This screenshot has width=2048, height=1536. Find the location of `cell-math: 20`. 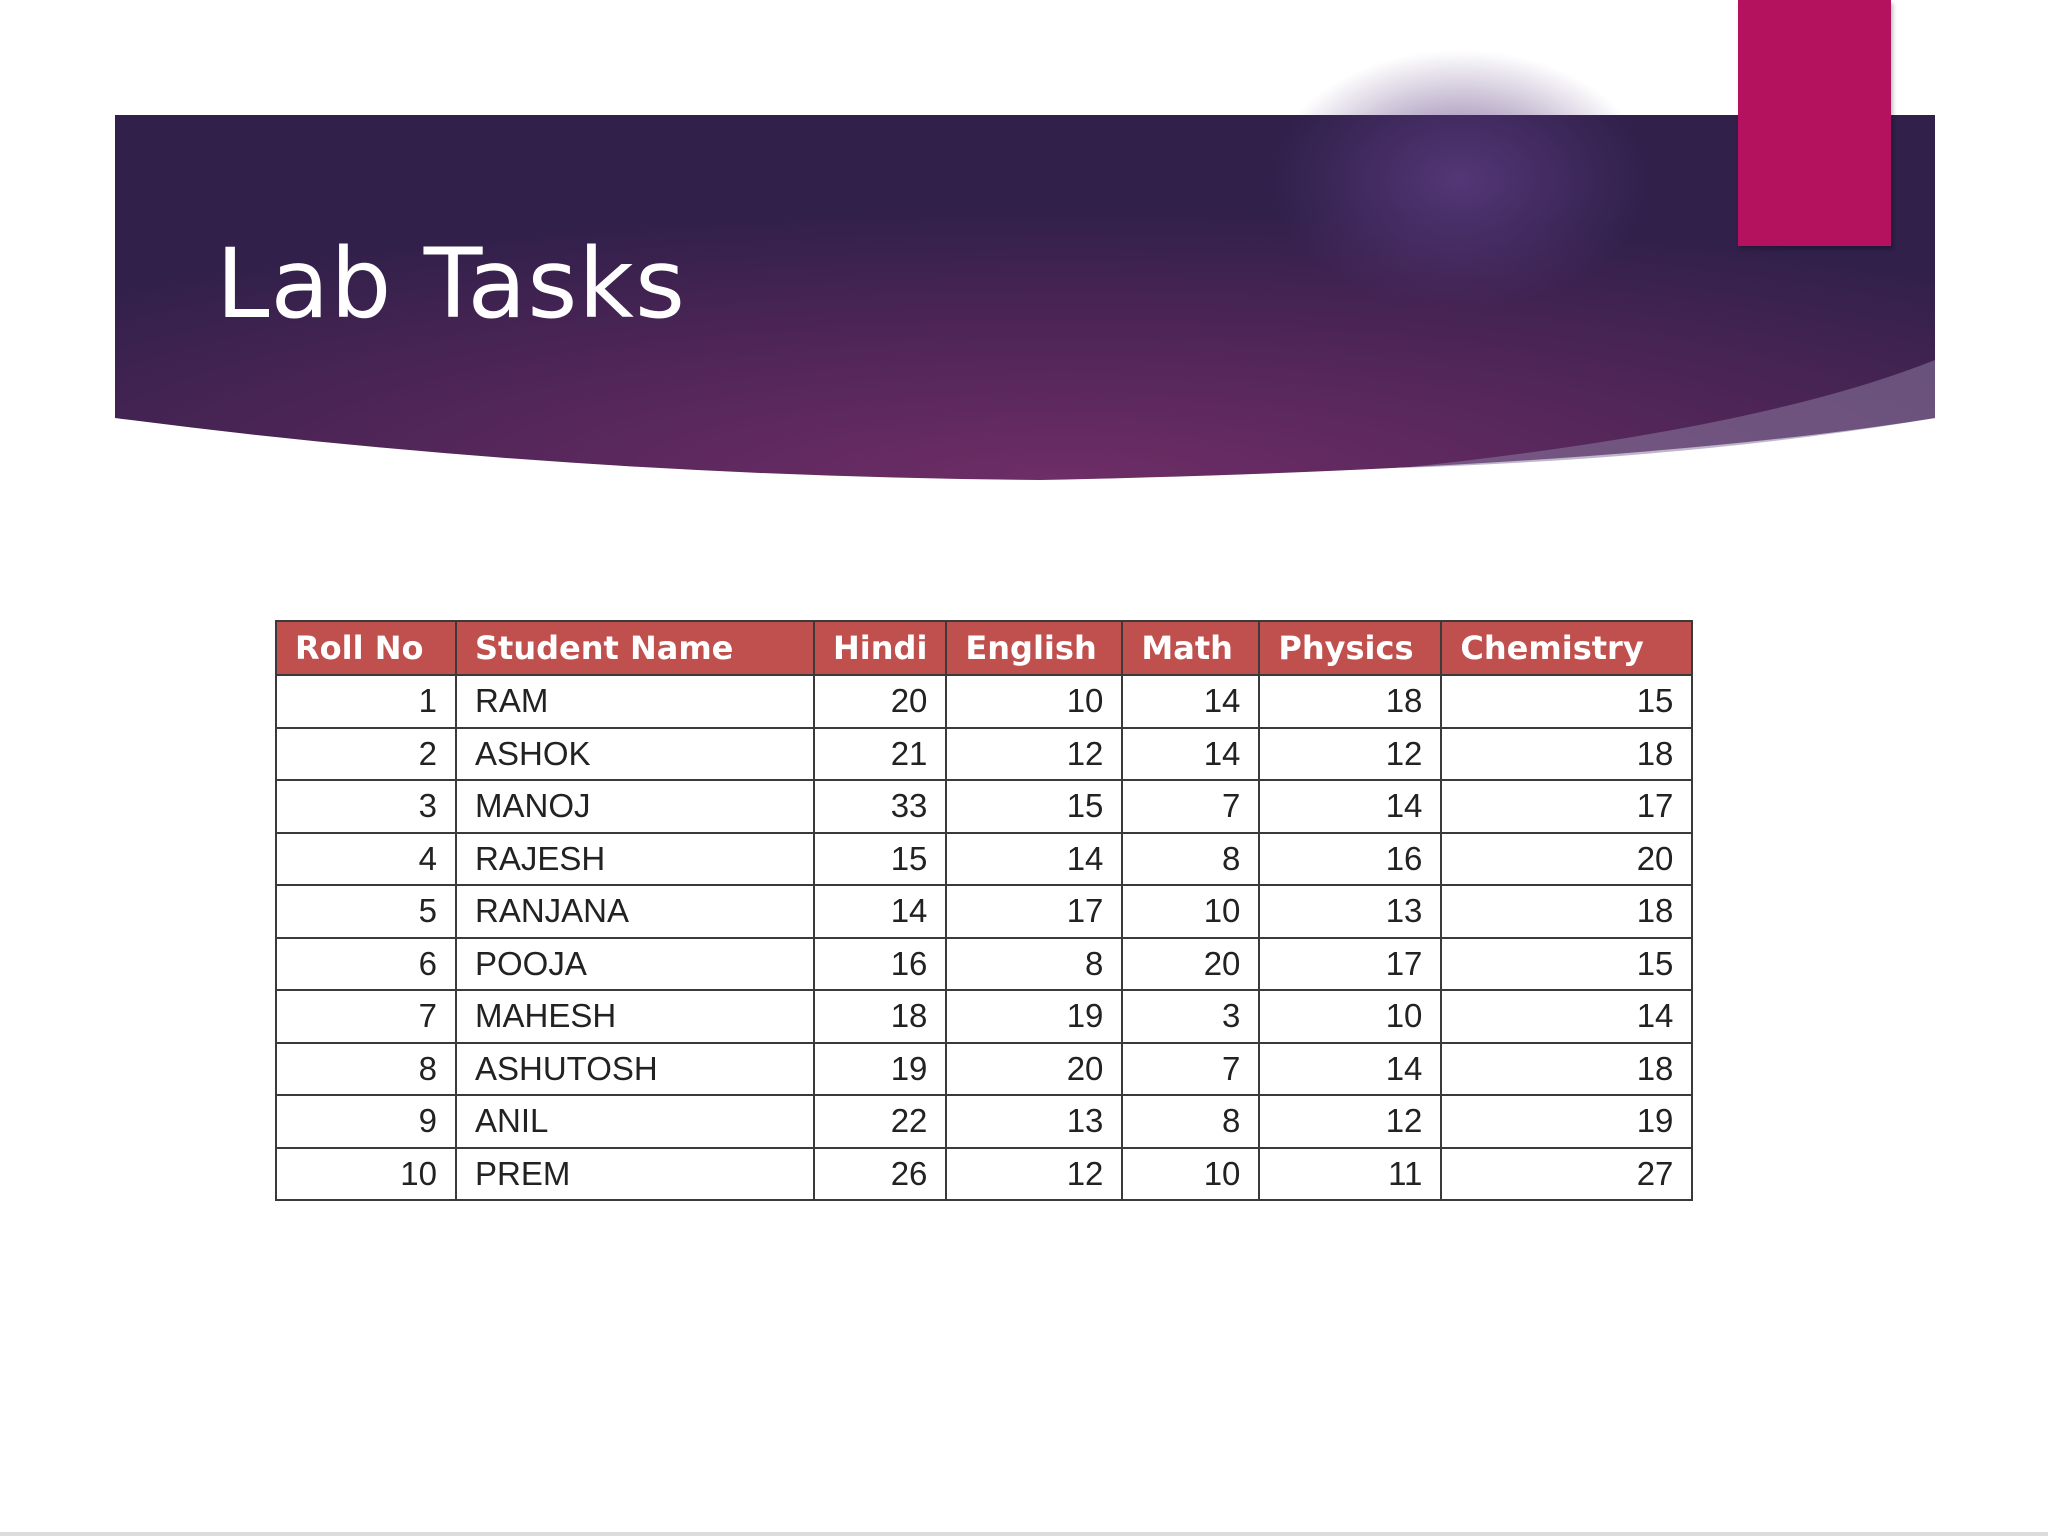

cell-math: 20 is located at coordinates (1191, 963).